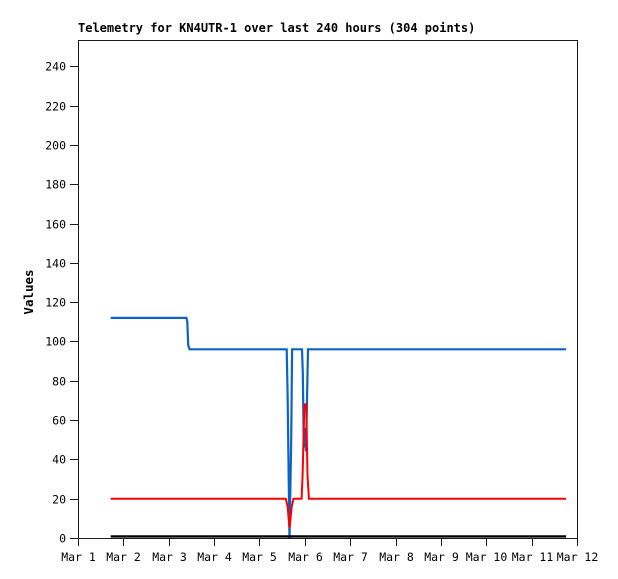 This screenshot has height=579, width=618. Describe the element at coordinates (487, 557) in the screenshot. I see `x-tick-label: Mar 10` at that location.